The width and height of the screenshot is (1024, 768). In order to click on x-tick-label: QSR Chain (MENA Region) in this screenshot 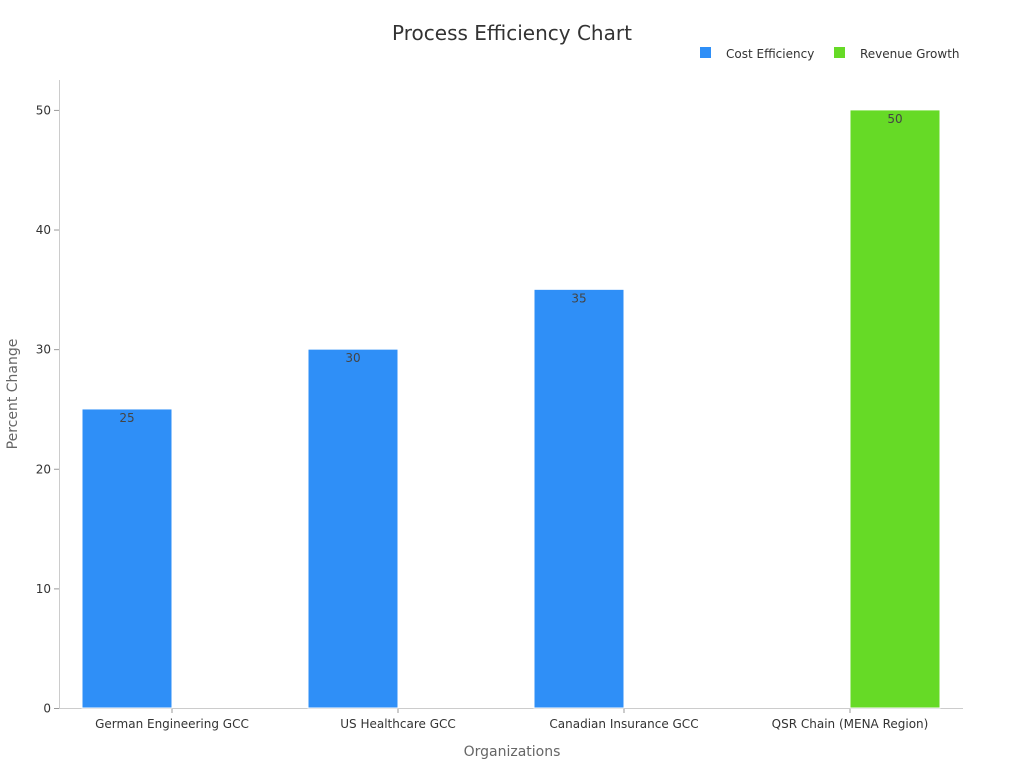, I will do `click(850, 724)`.